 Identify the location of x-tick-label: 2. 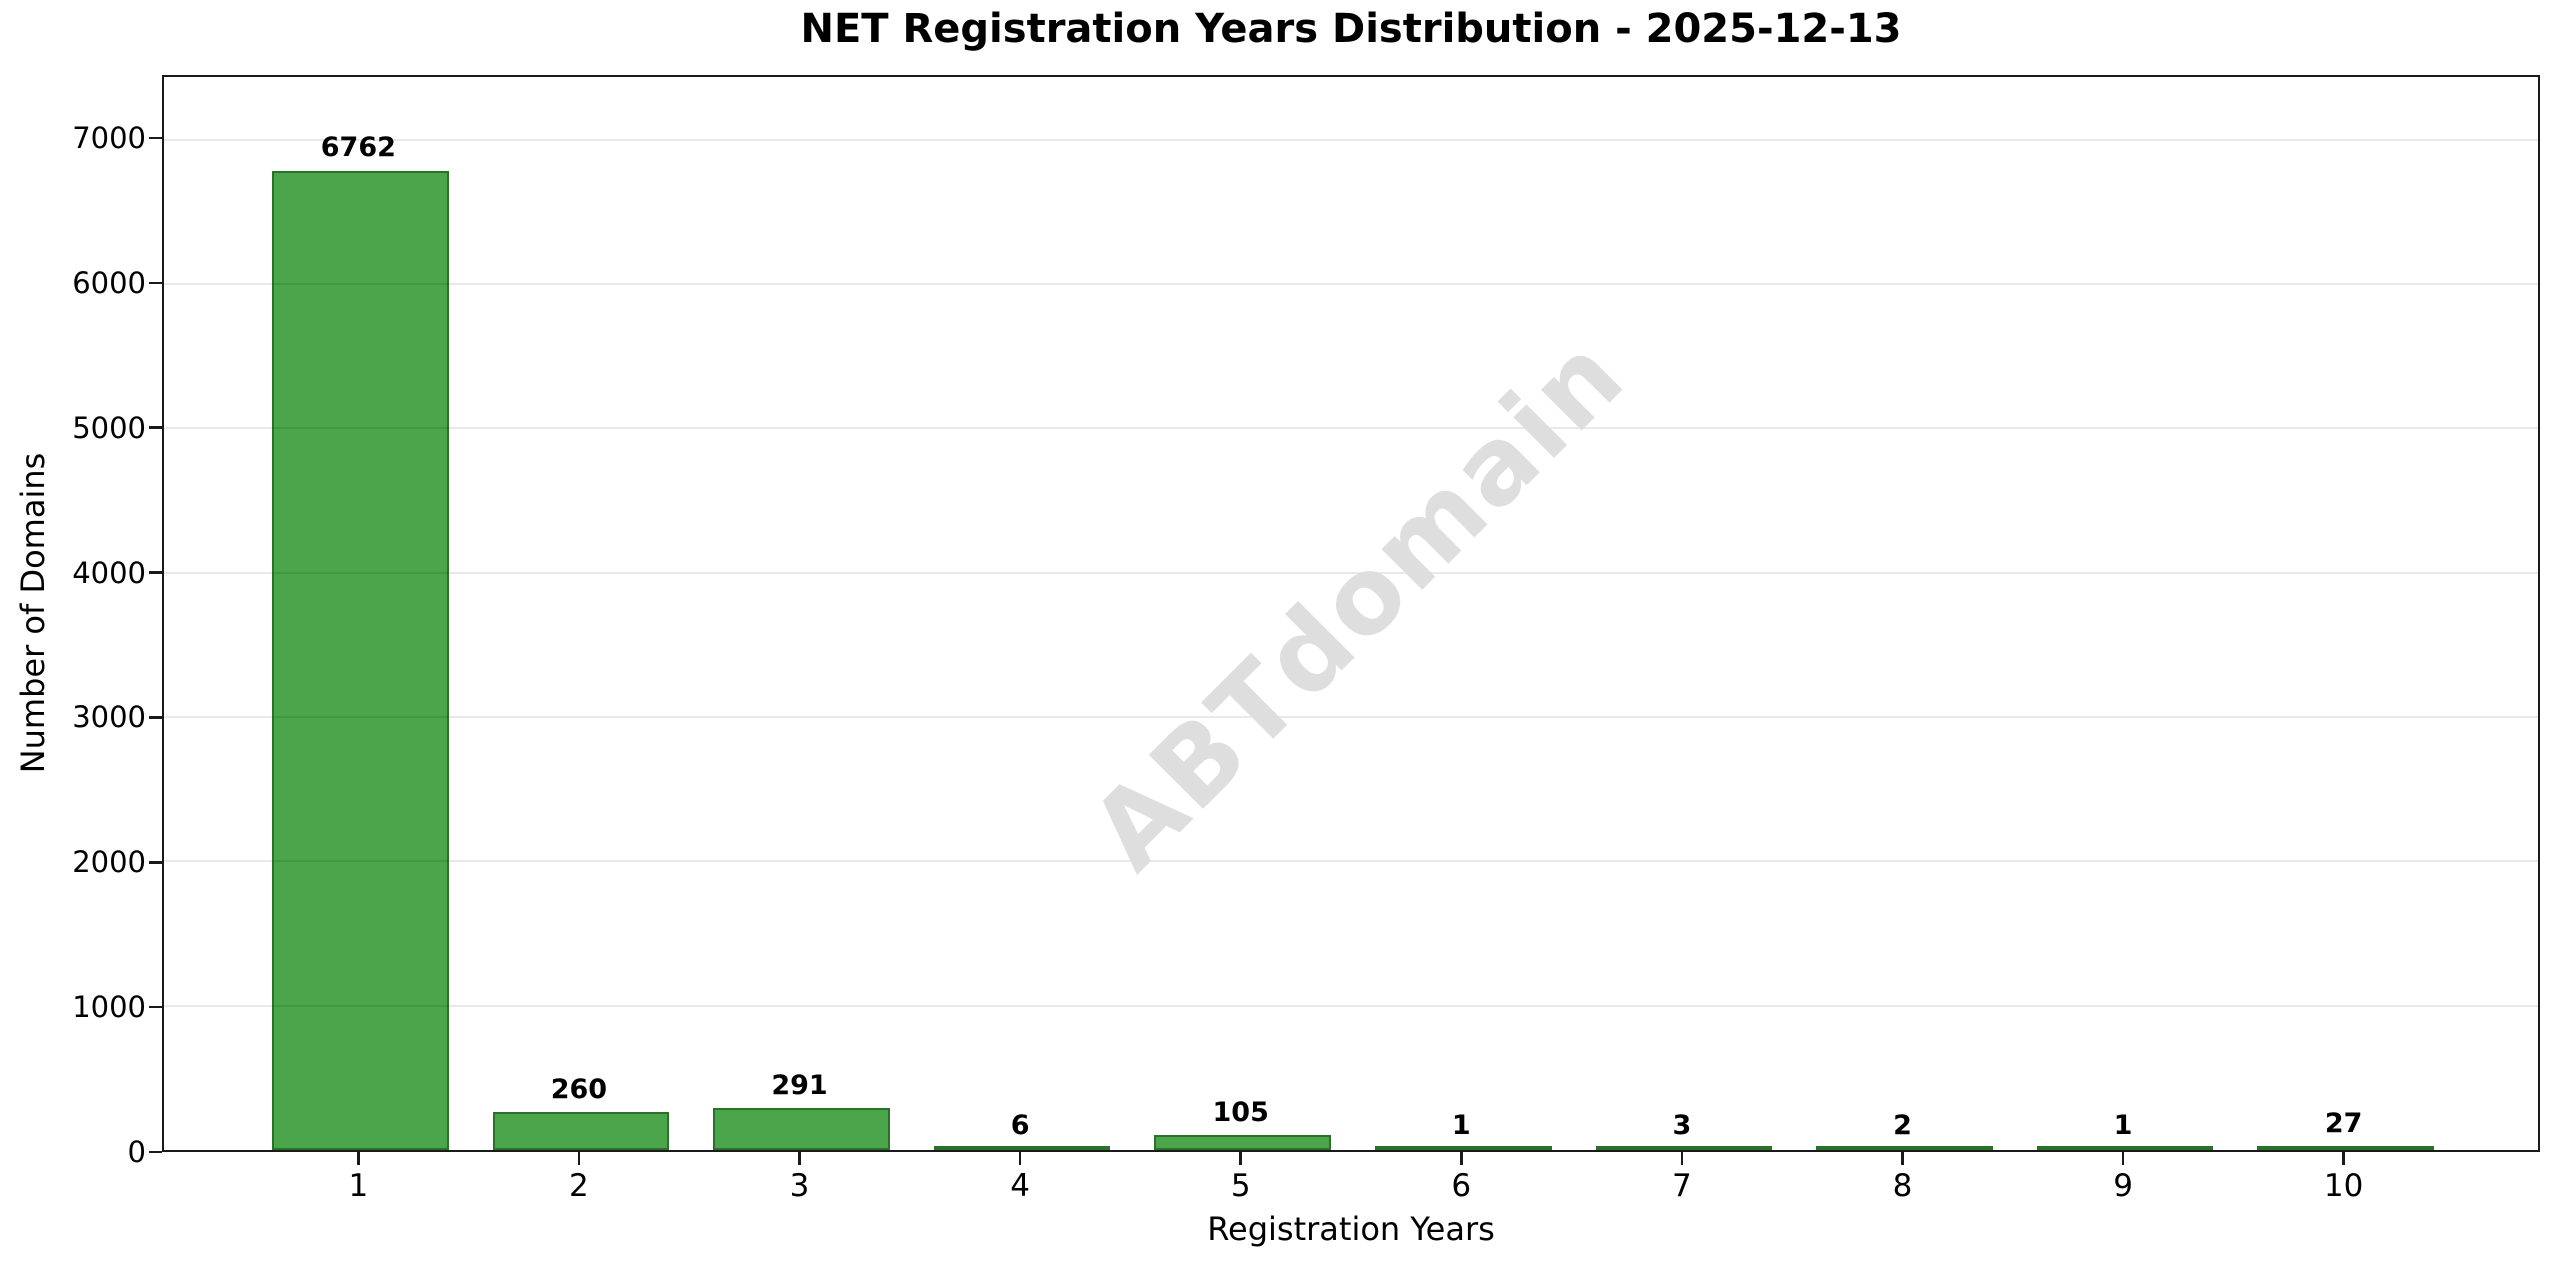
(579, 1186).